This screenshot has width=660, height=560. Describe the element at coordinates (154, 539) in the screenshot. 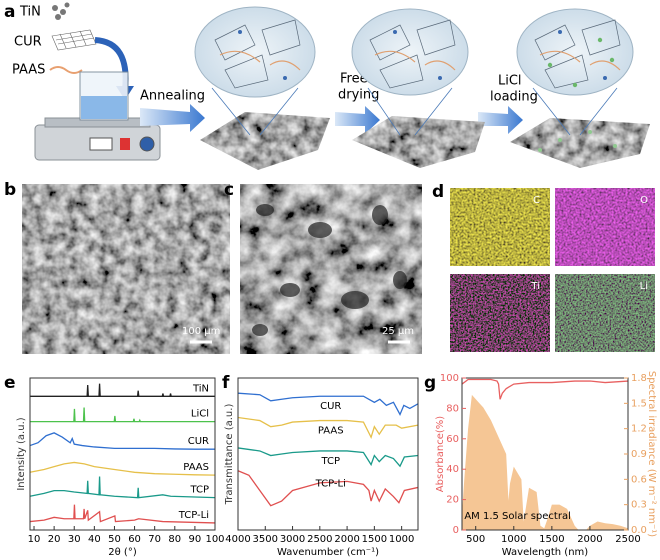

I see `x-tick-label: 70` at that location.